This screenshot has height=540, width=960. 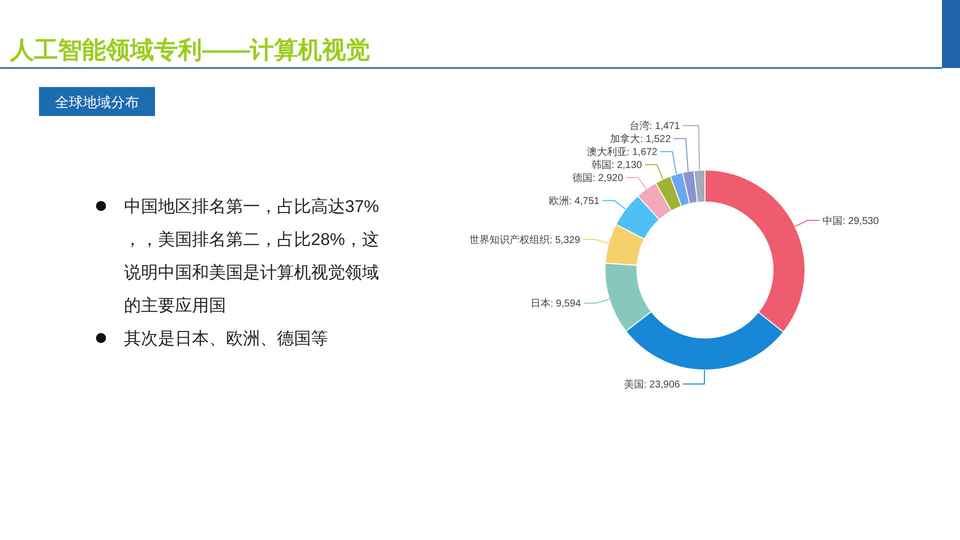 I want to click on slice-label: 世界知识产权组织: 5,329, so click(x=525, y=240).